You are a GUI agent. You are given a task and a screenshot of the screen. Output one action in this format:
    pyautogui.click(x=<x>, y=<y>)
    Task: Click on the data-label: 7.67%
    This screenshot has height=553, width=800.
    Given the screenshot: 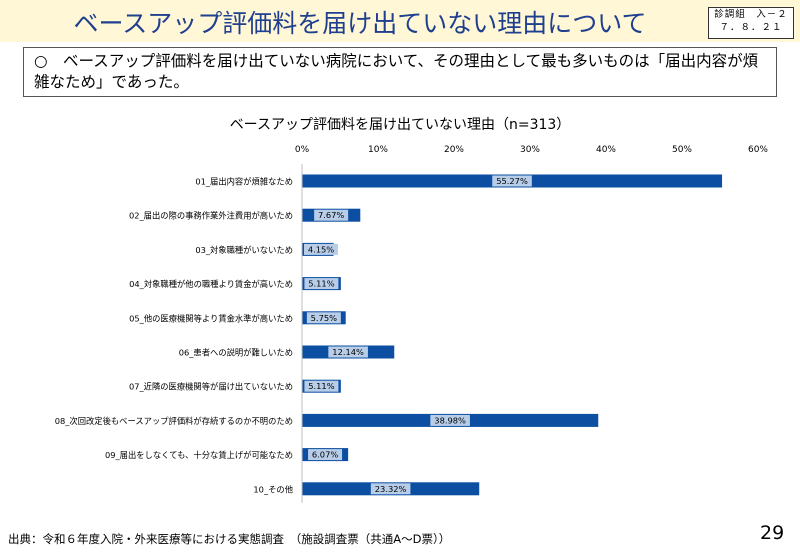 What is the action you would take?
    pyautogui.click(x=331, y=215)
    